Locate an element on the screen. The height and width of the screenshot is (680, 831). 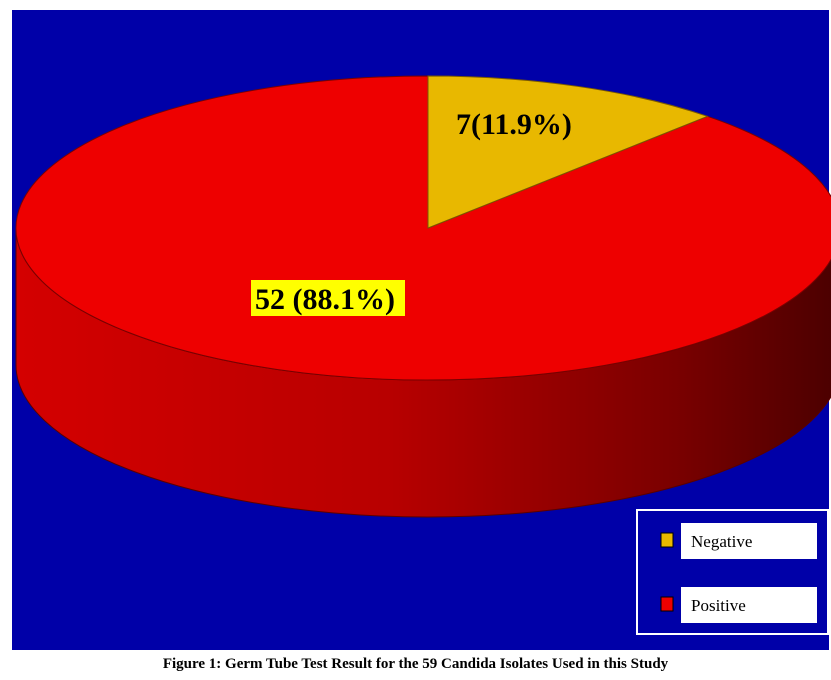
data-label-positive: 52 (88.1%) is located at coordinates (325, 299).